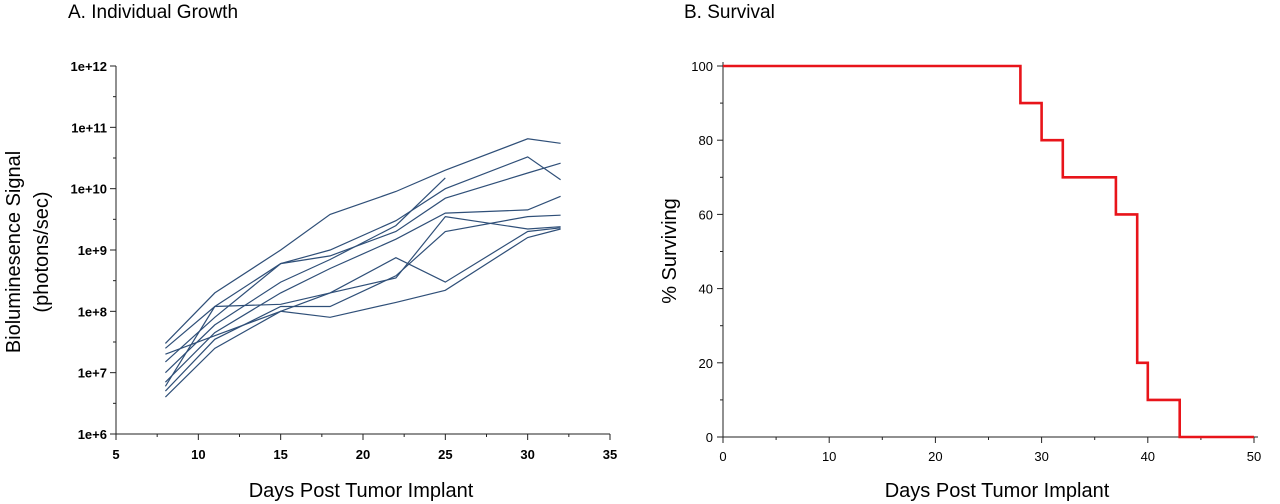  What do you see at coordinates (702, 66) in the screenshot?
I see `survival-y-tick-label: 100` at bounding box center [702, 66].